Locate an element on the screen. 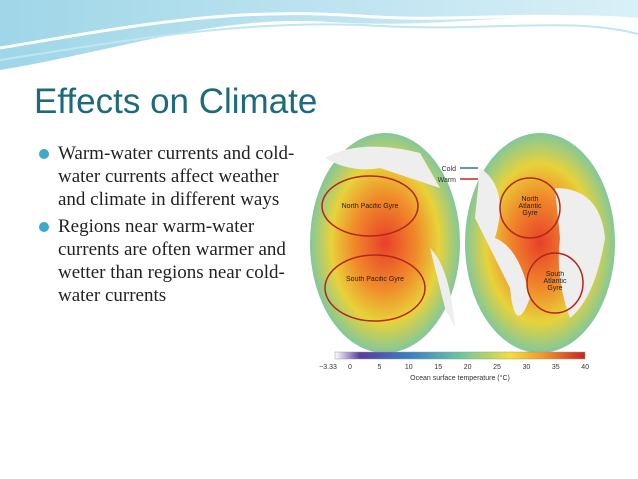 The width and height of the screenshot is (638, 479). gyre-label: North Pacific Gyre is located at coordinates (370, 206).